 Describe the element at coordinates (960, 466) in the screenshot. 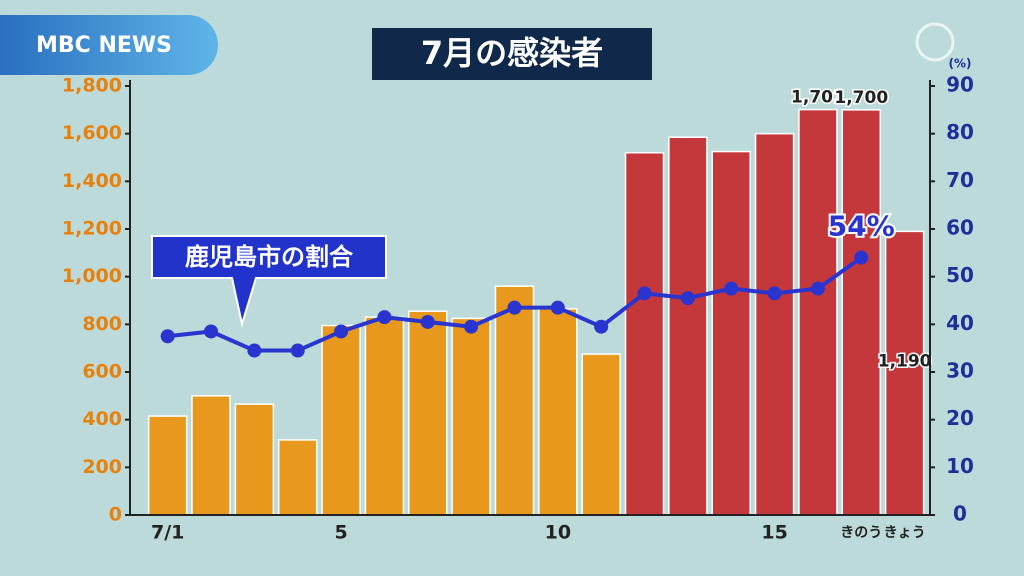

I see `y2-tick-label: 10` at that location.